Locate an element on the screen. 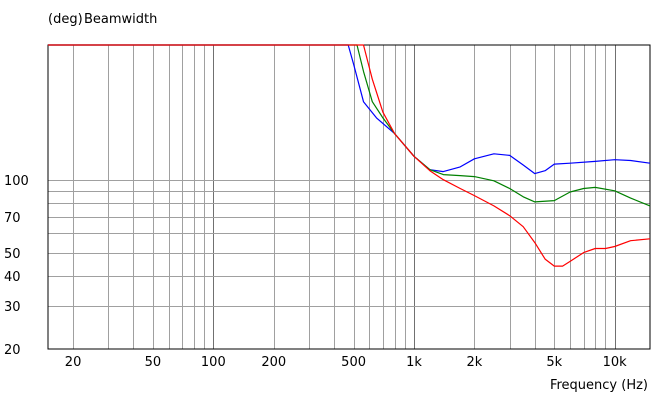  x-tick-label: 5k is located at coordinates (554, 362).